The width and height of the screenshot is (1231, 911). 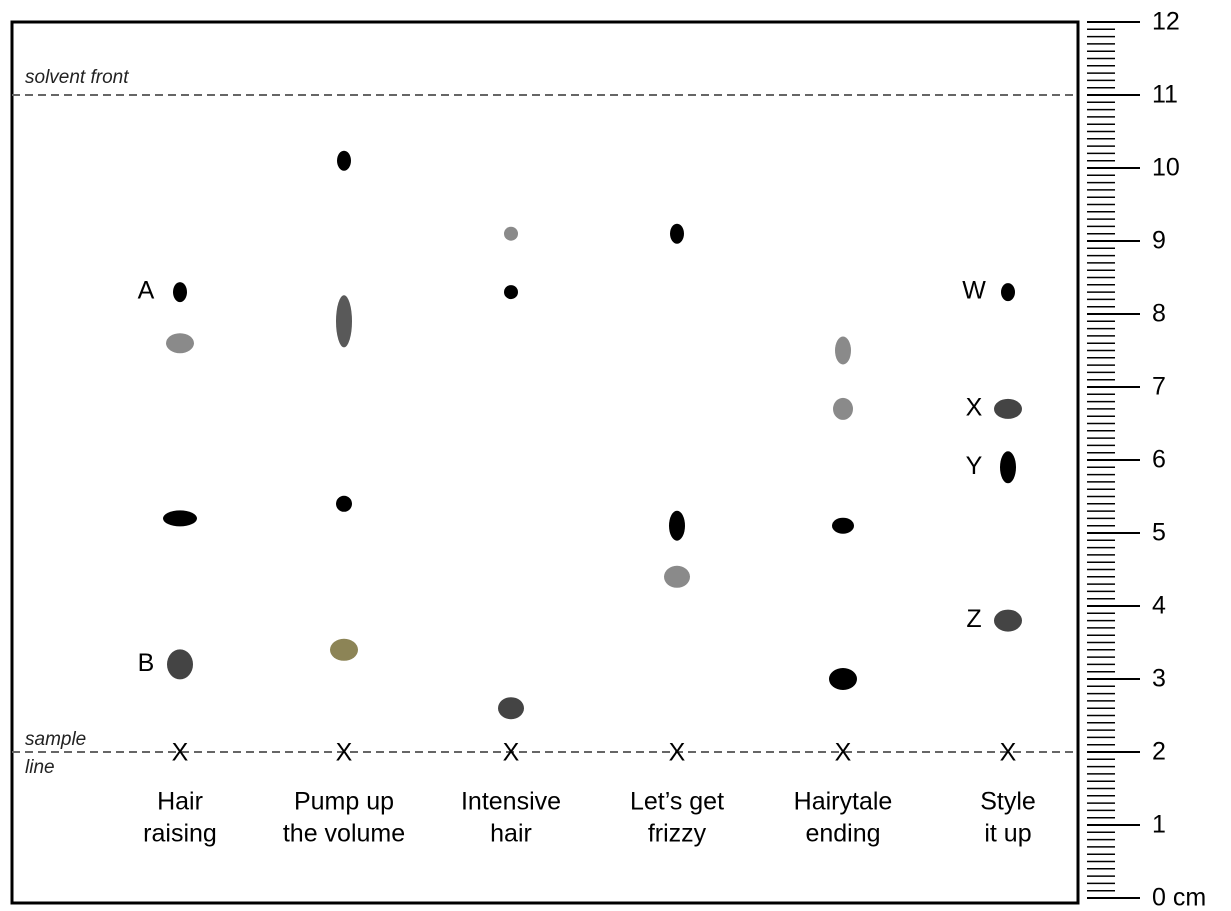 What do you see at coordinates (146, 291) in the screenshot?
I see `spot-label: A` at bounding box center [146, 291].